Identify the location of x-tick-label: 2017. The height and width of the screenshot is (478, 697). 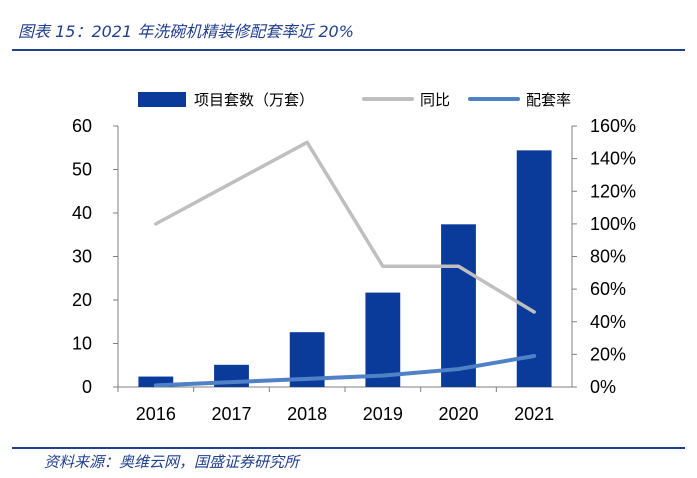
(231, 414).